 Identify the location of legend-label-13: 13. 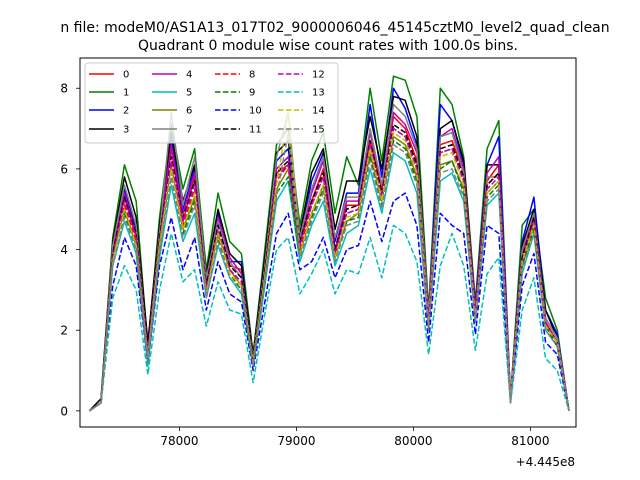
(318, 93).